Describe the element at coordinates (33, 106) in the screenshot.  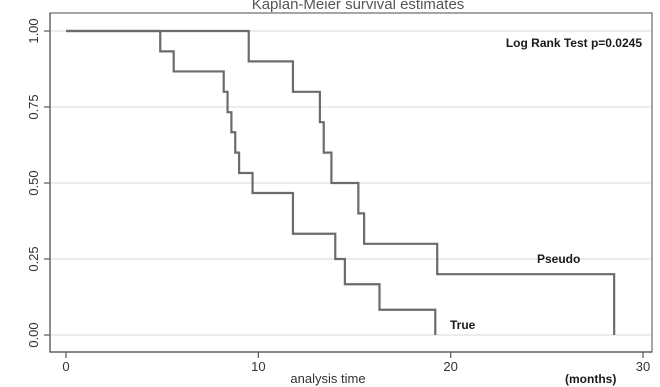
I see `y-tick-label: 0.75` at that location.